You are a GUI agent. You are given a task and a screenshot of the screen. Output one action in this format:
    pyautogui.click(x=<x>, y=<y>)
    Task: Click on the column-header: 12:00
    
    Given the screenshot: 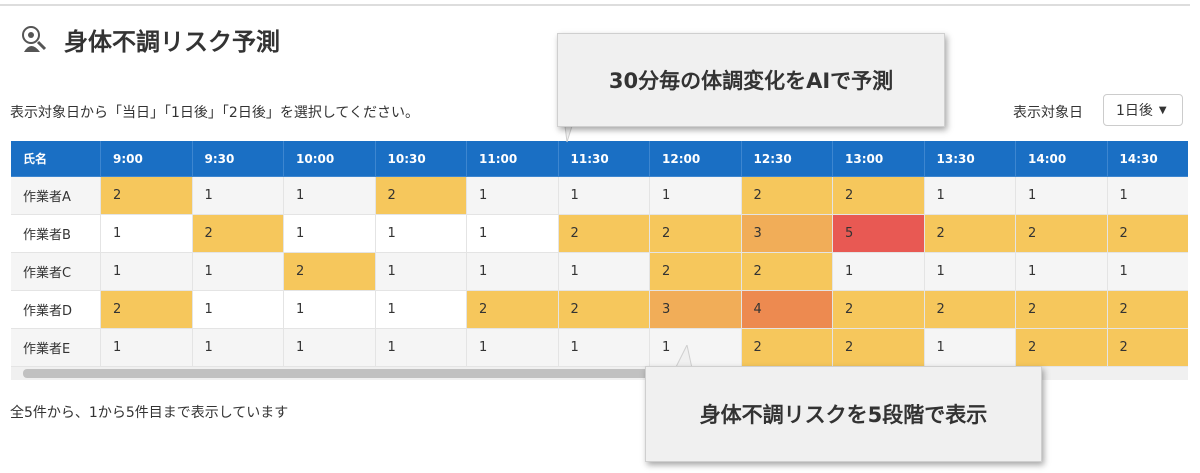 What is the action you would take?
    pyautogui.click(x=696, y=159)
    